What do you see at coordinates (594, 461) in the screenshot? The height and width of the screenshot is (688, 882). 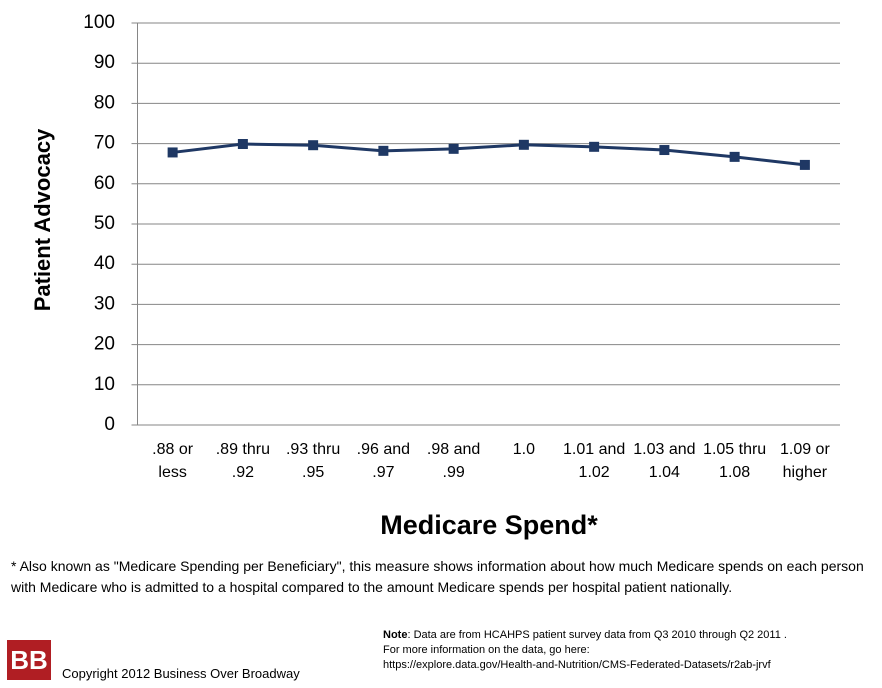 I see `x-tick-label: 1.01 and 1.02` at bounding box center [594, 461].